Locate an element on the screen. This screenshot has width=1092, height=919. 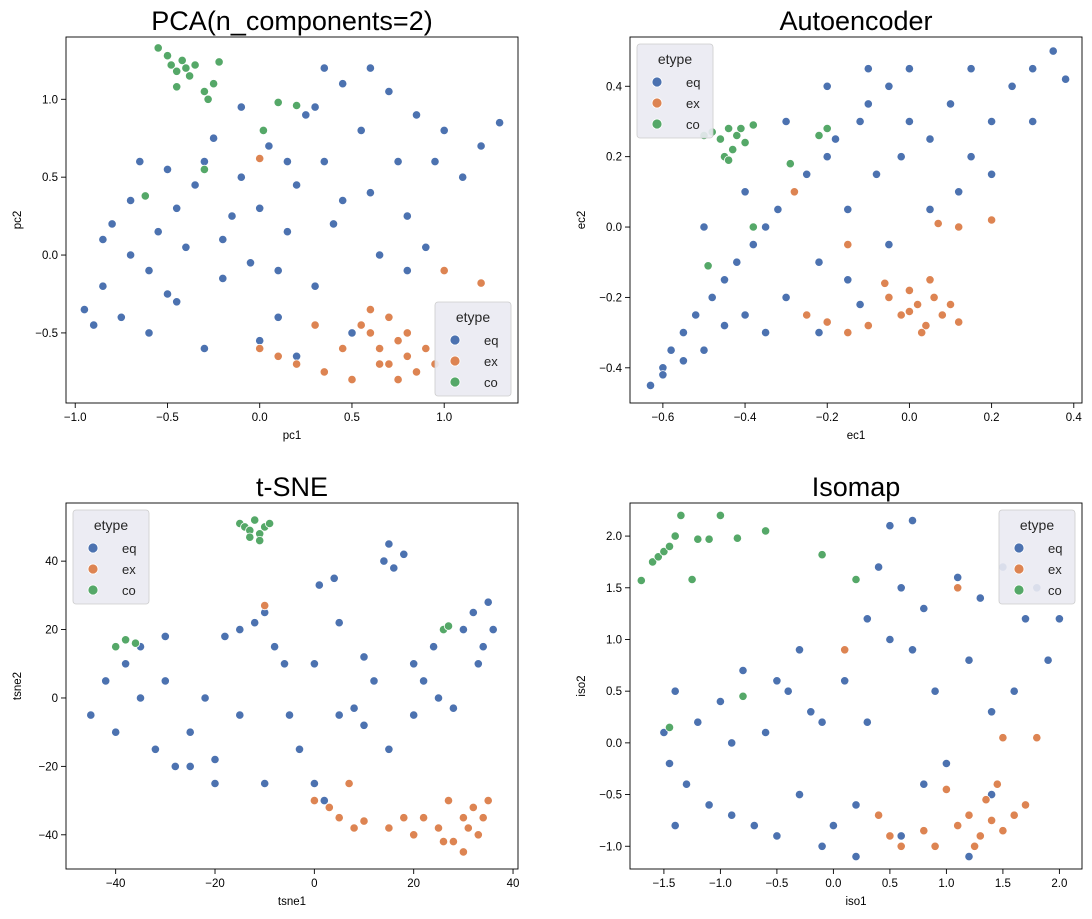
y-tick-label: 0.0 is located at coordinates (50, 256).